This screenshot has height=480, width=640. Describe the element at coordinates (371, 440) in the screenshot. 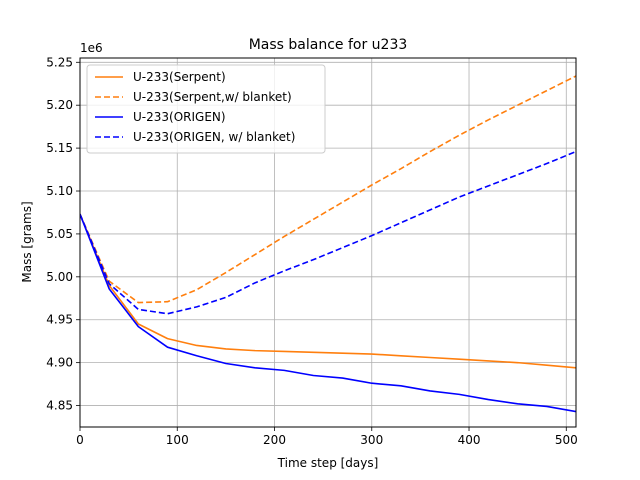

I see `x-tick-label: 300` at that location.